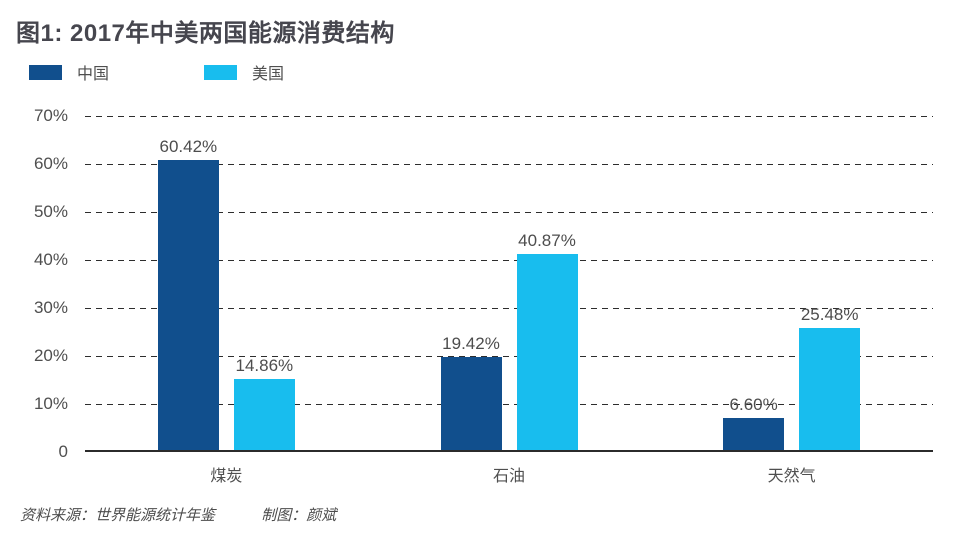 This screenshot has height=536, width=967. What do you see at coordinates (63, 451) in the screenshot?
I see `y-tick-label-0: 0` at bounding box center [63, 451].